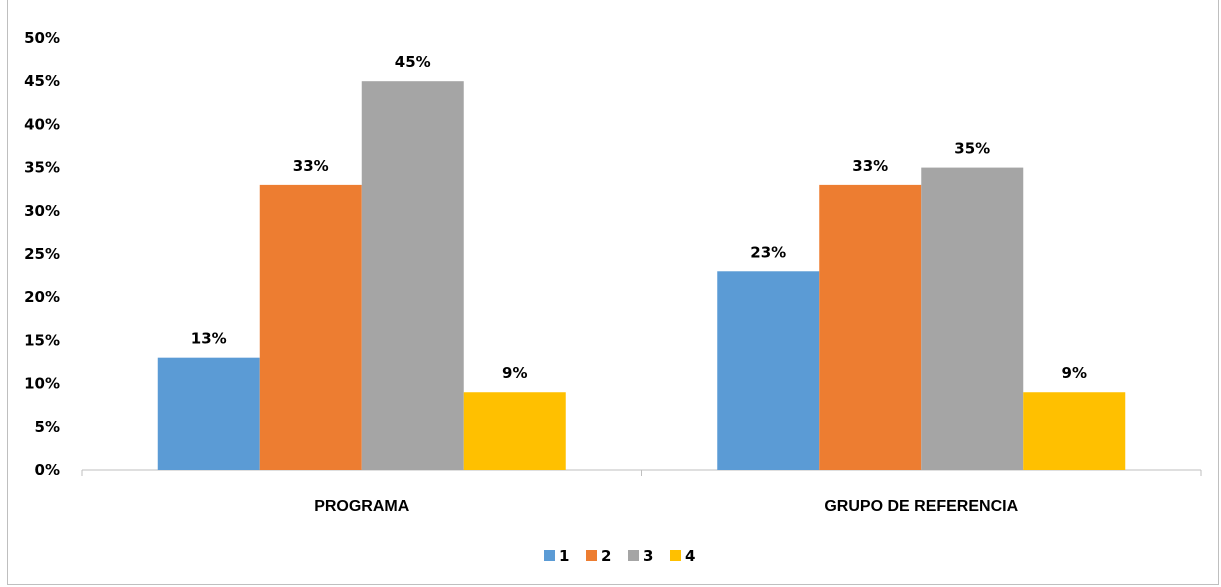 The height and width of the screenshot is (587, 1221). Describe the element at coordinates (362, 506) in the screenshot. I see `category-label: PROGRAMA` at that location.